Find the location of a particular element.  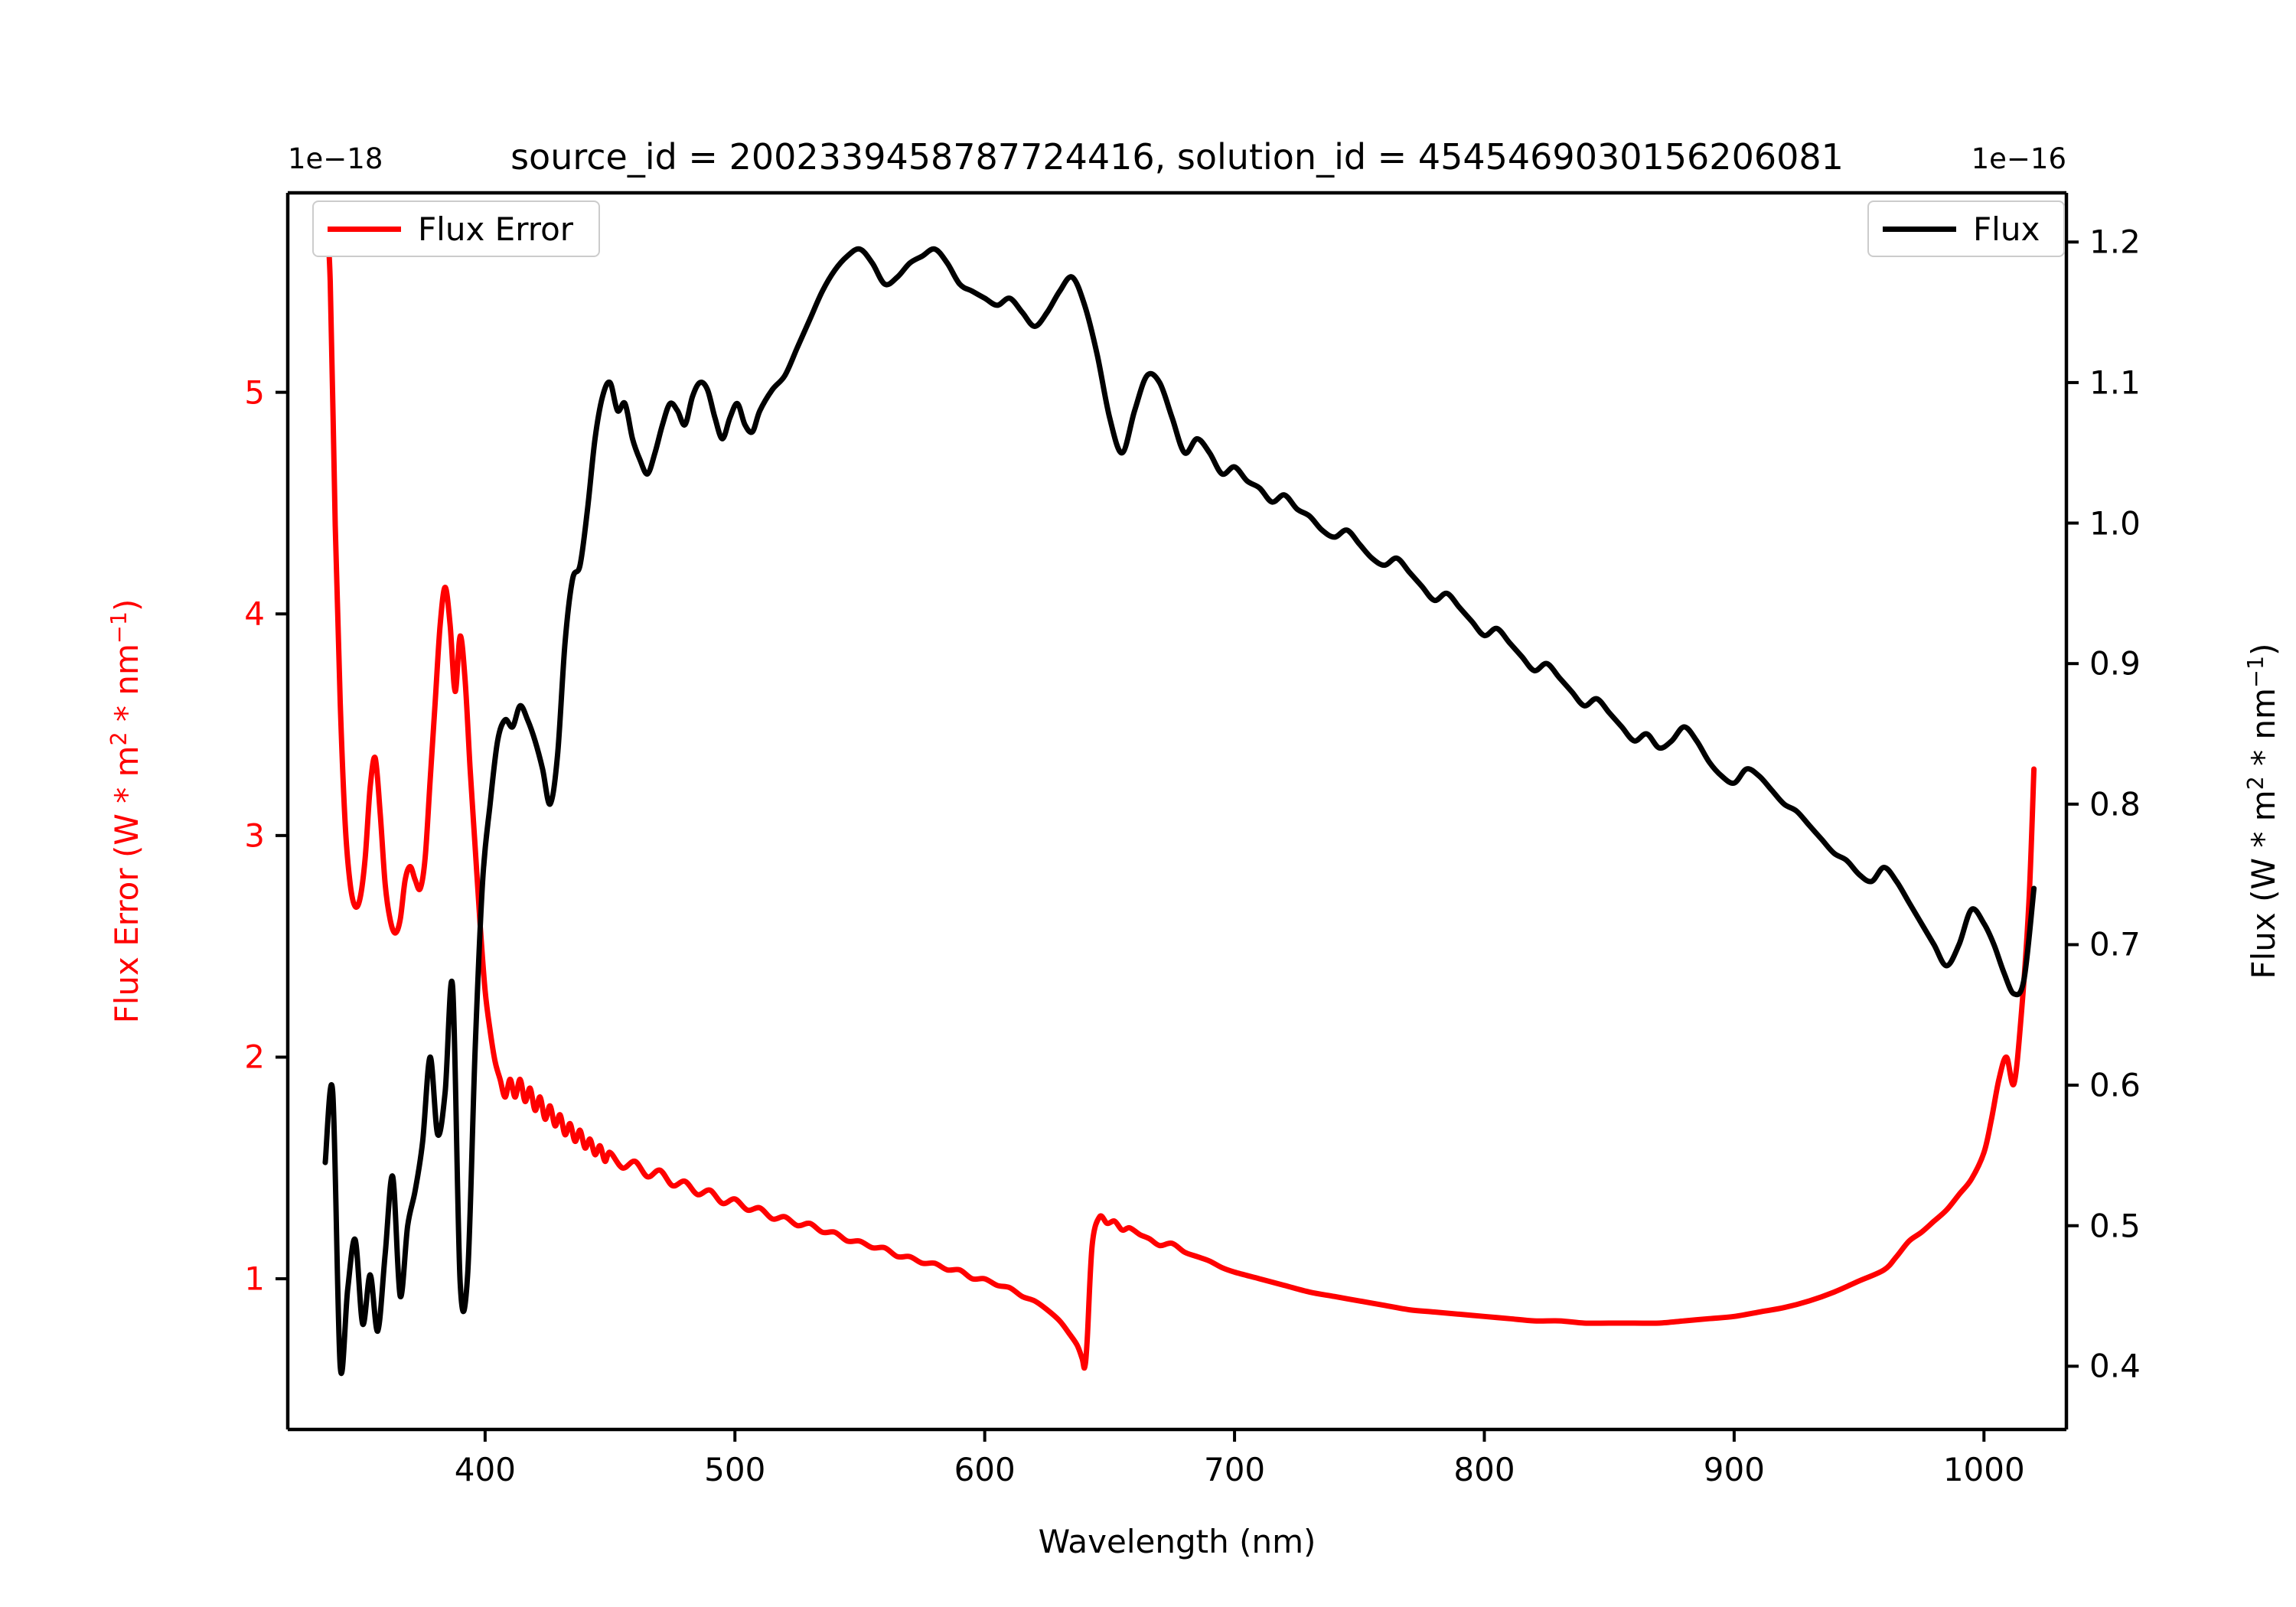

x-tick-label: 600 is located at coordinates (985, 1470).